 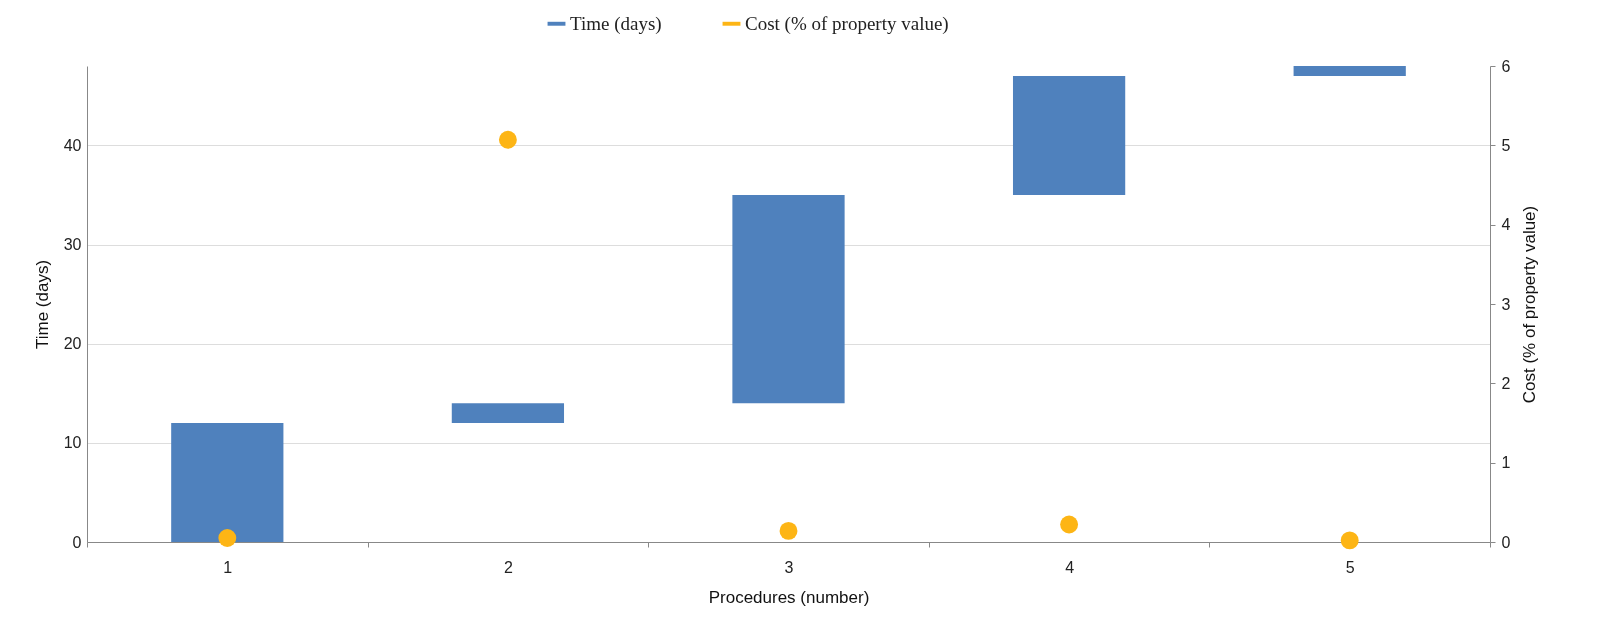 I want to click on legend-label: Cost (% of property value), so click(x=847, y=23).